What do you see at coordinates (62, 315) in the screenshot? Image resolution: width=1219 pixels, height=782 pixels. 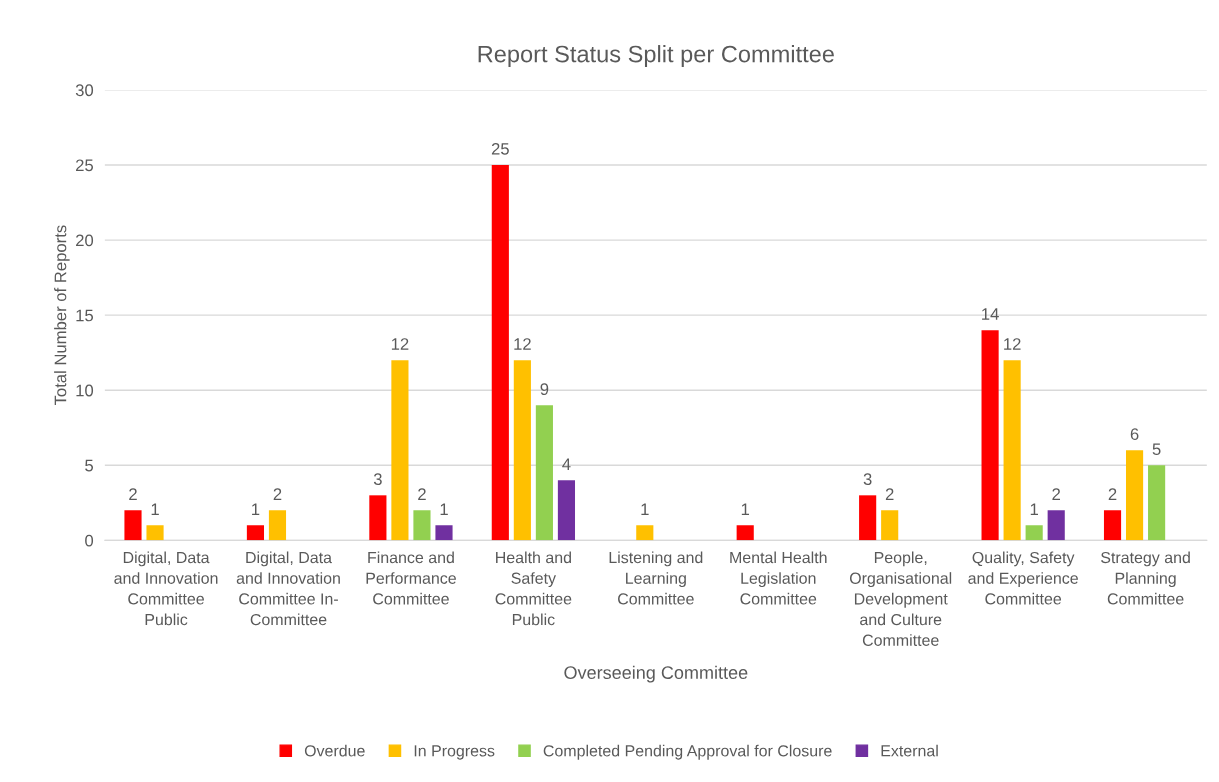 I see `y-axis-title: Total Number of Reports` at bounding box center [62, 315].